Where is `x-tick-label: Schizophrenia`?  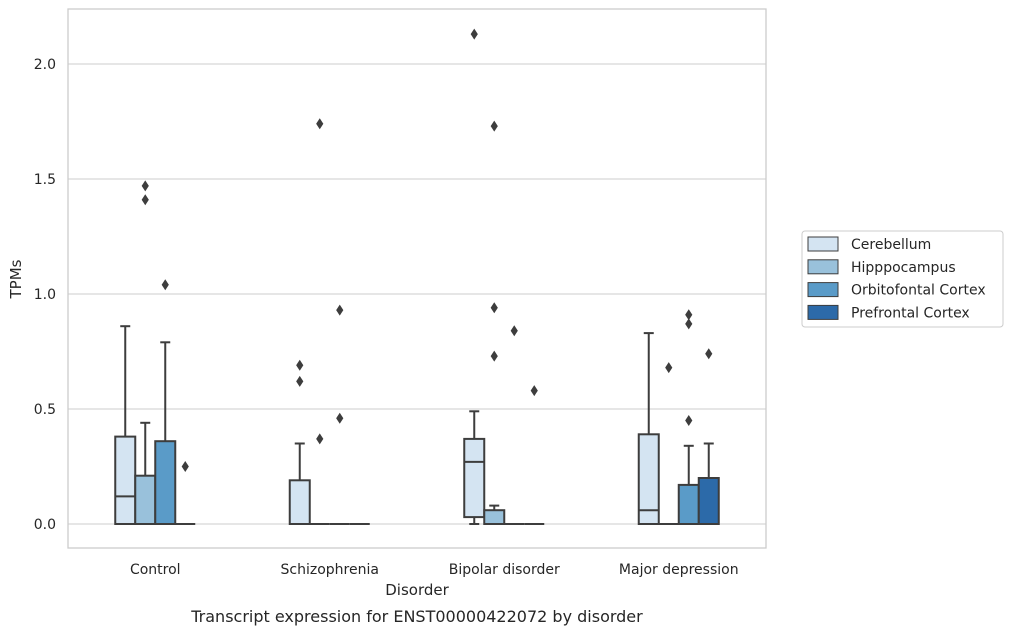 x-tick-label: Schizophrenia is located at coordinates (330, 570).